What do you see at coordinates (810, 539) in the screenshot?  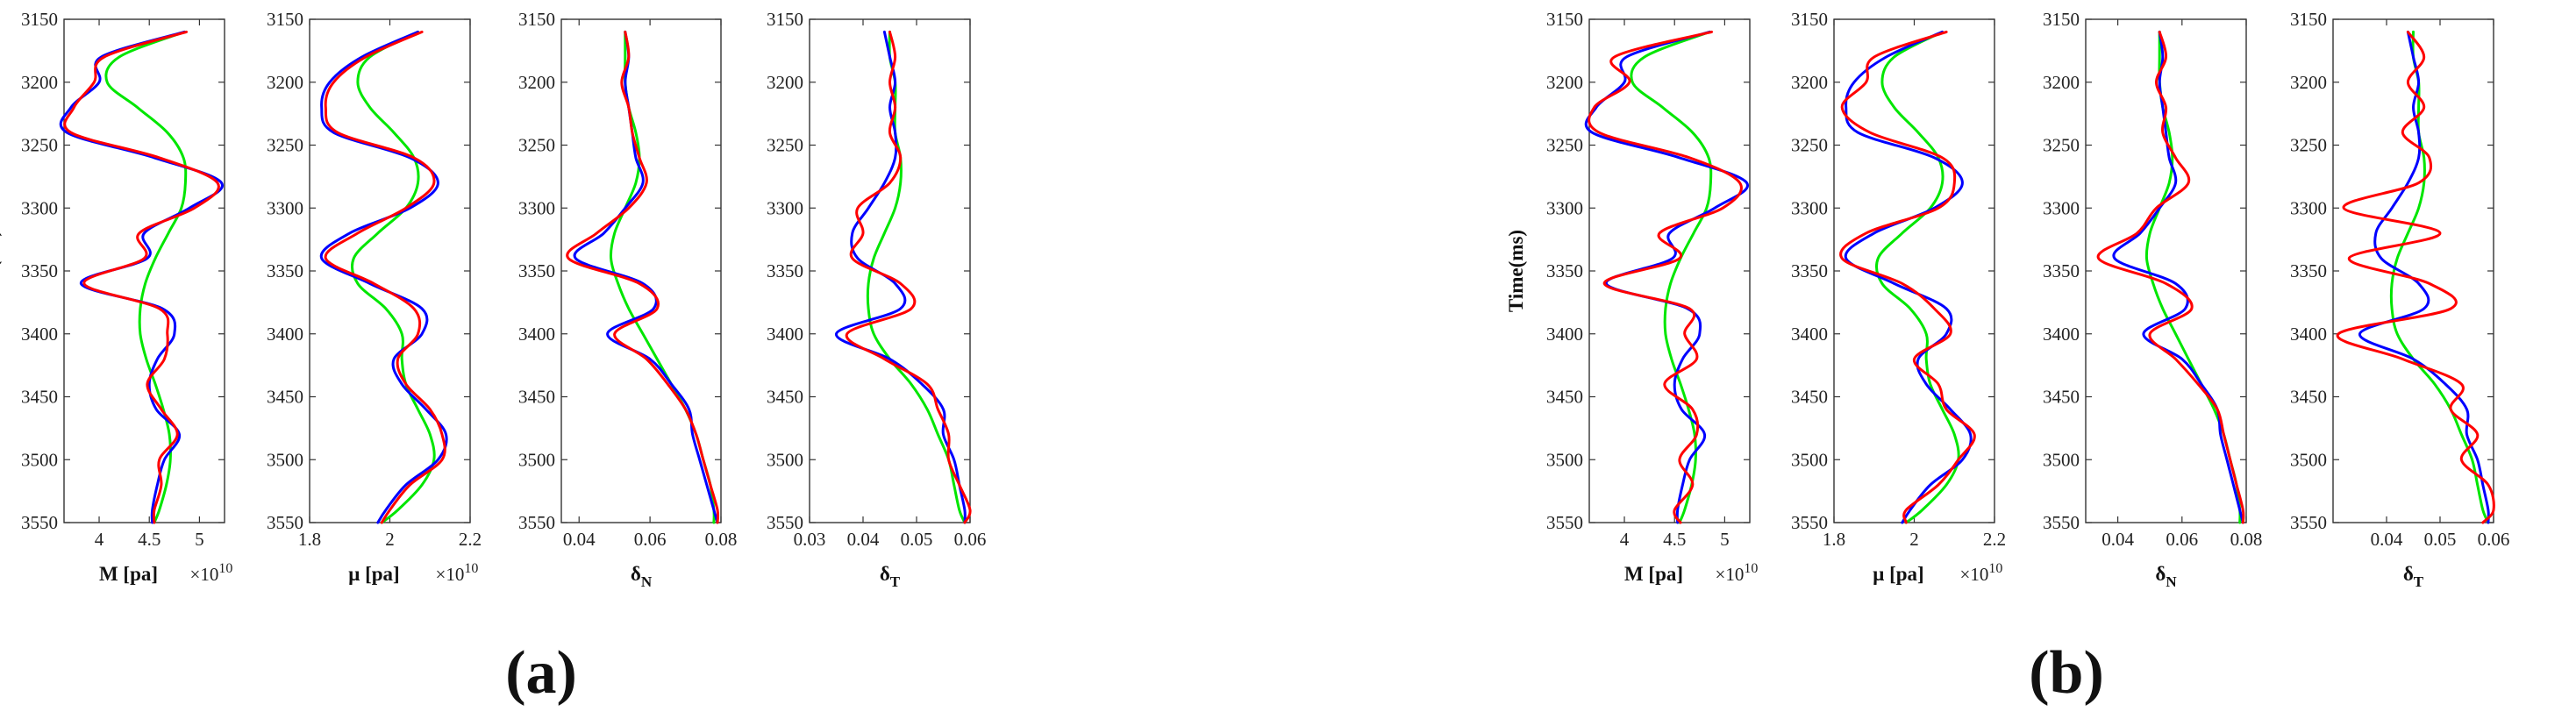 I see `x-tick-label: 0.03` at bounding box center [810, 539].